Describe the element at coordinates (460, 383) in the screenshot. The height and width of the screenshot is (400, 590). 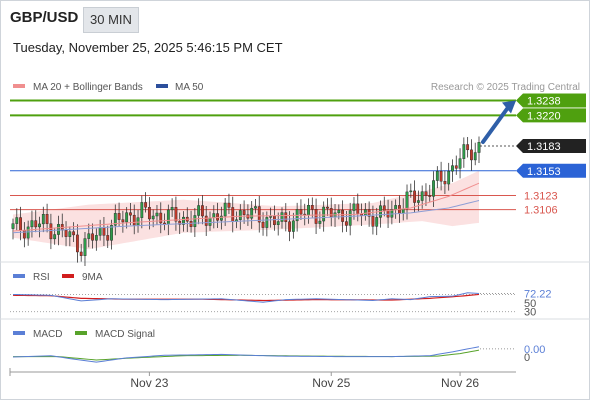
I see `time-axis-label: Nov 26` at that location.